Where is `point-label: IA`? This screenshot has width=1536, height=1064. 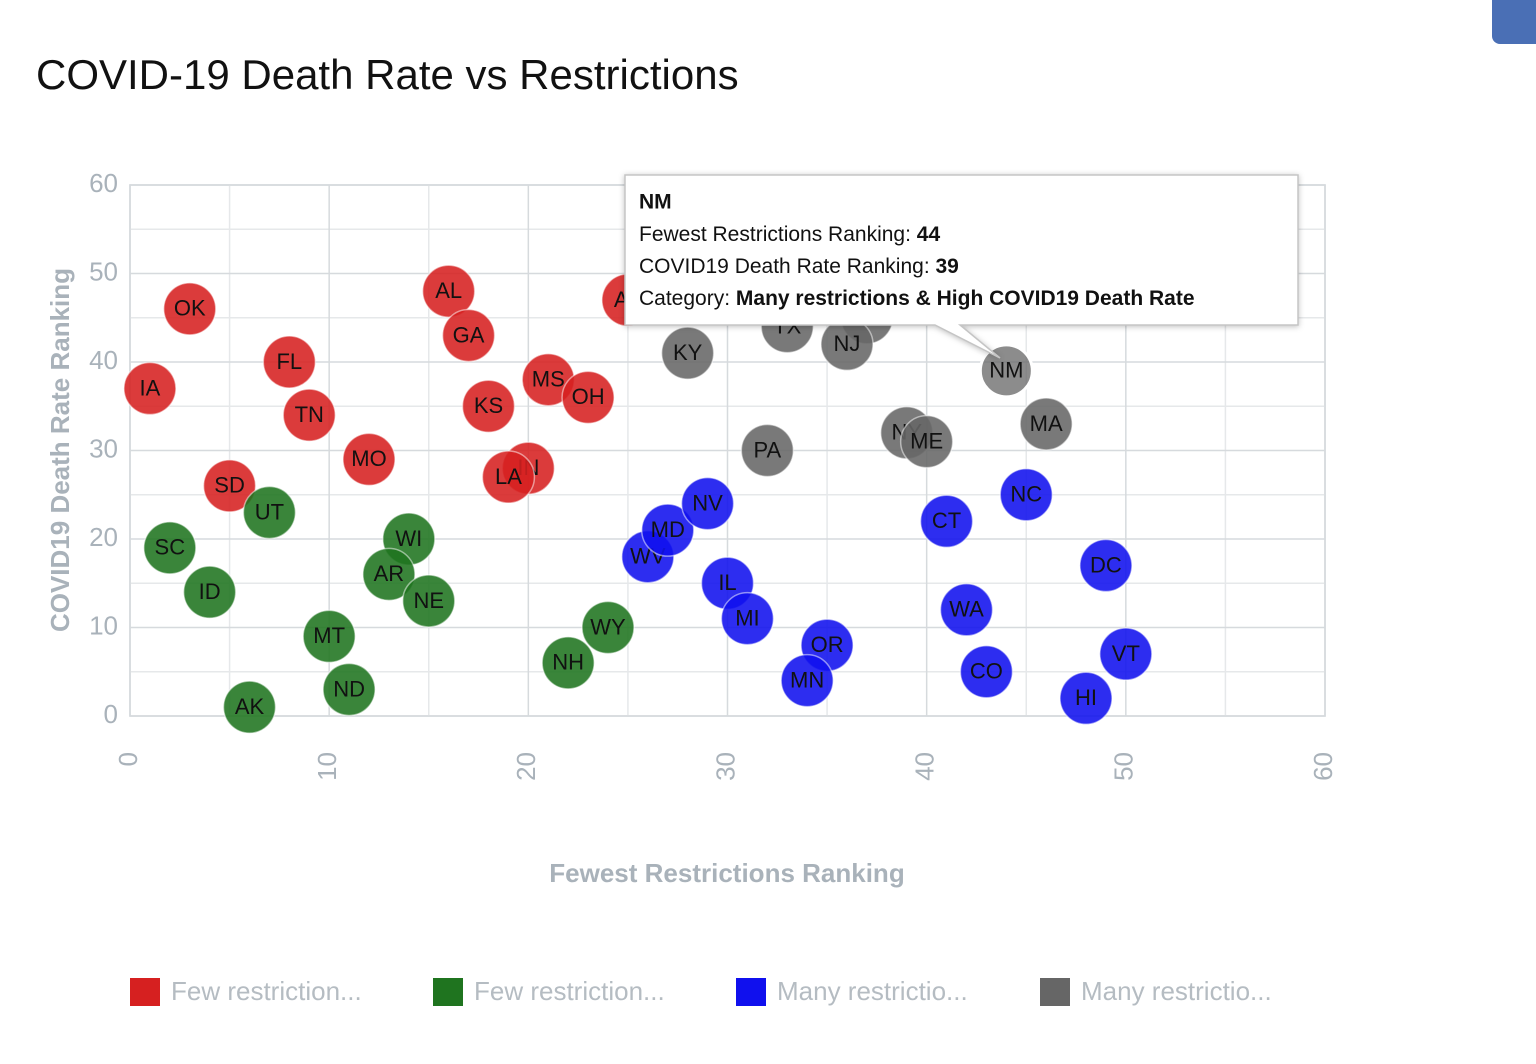
point-label: IA is located at coordinates (150, 387).